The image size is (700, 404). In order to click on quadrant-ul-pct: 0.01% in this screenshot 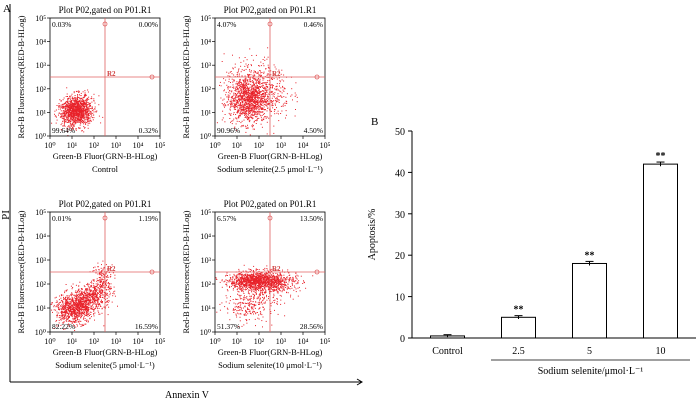, I will do `click(61, 218)`.